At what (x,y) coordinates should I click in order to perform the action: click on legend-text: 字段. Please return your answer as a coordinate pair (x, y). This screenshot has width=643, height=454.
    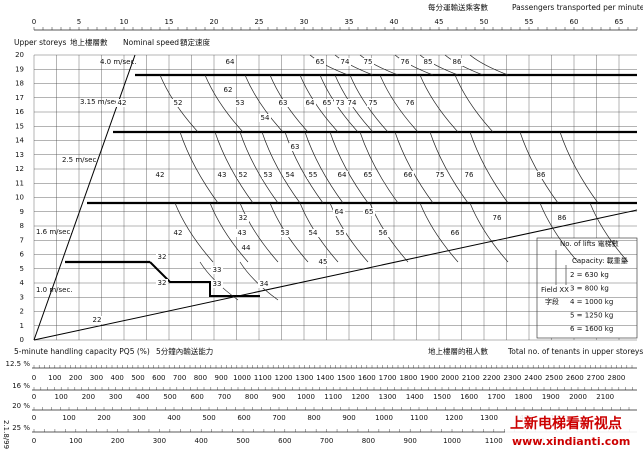
    Looking at the image, I should click on (552, 301).